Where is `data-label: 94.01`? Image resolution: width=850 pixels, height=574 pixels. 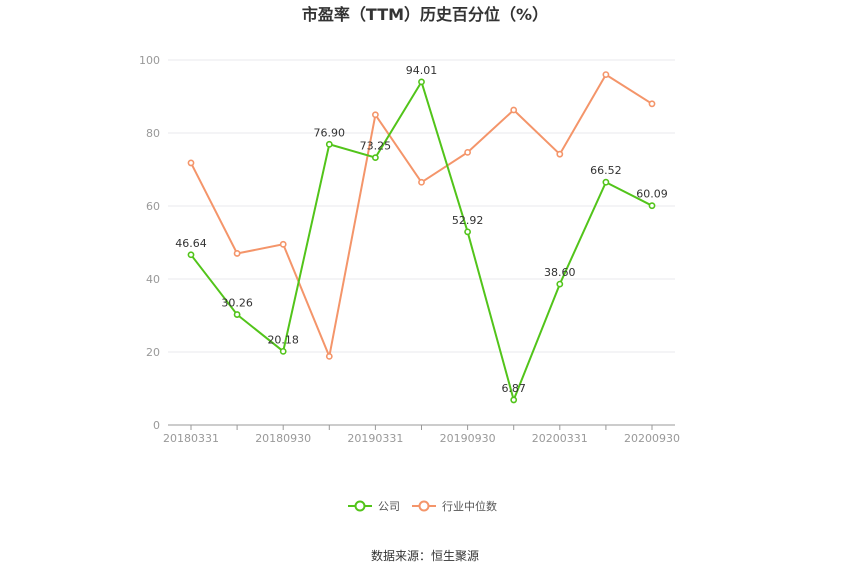
data-label: 94.01 is located at coordinates (422, 70).